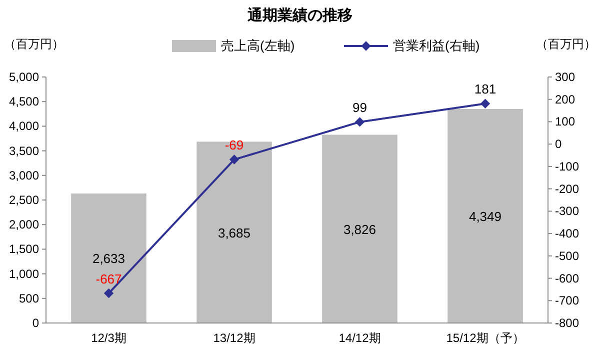 The height and width of the screenshot is (351, 600). I want to click on y-tick-label: 0, so click(36, 323).